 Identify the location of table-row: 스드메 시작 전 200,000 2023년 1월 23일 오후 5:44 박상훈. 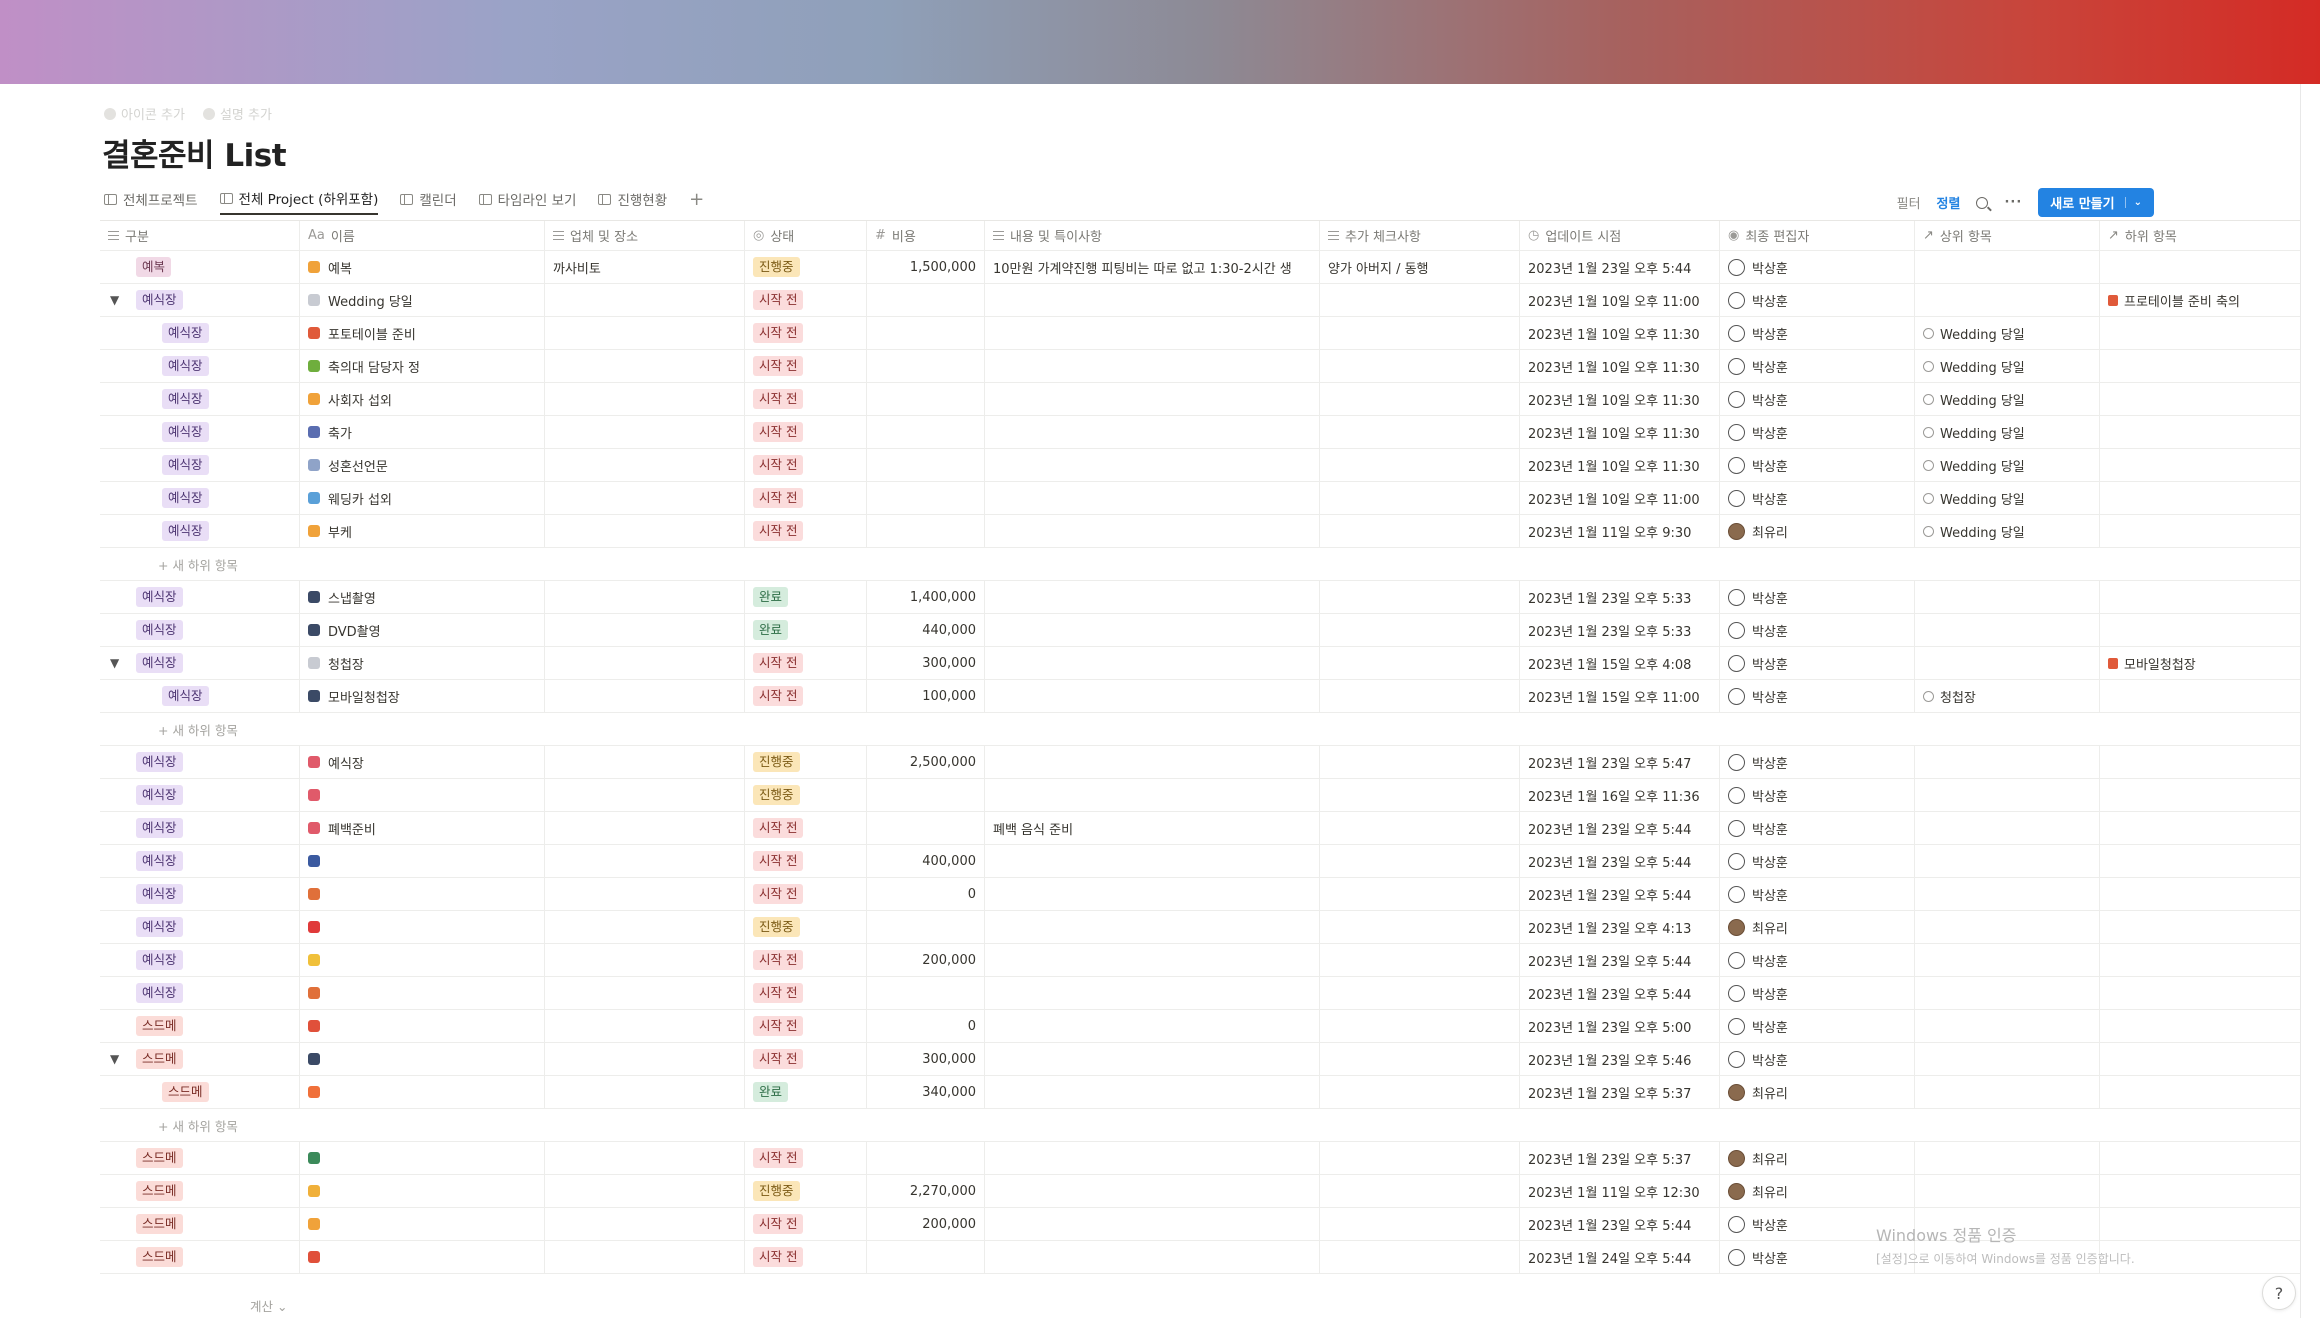
(1200, 1224).